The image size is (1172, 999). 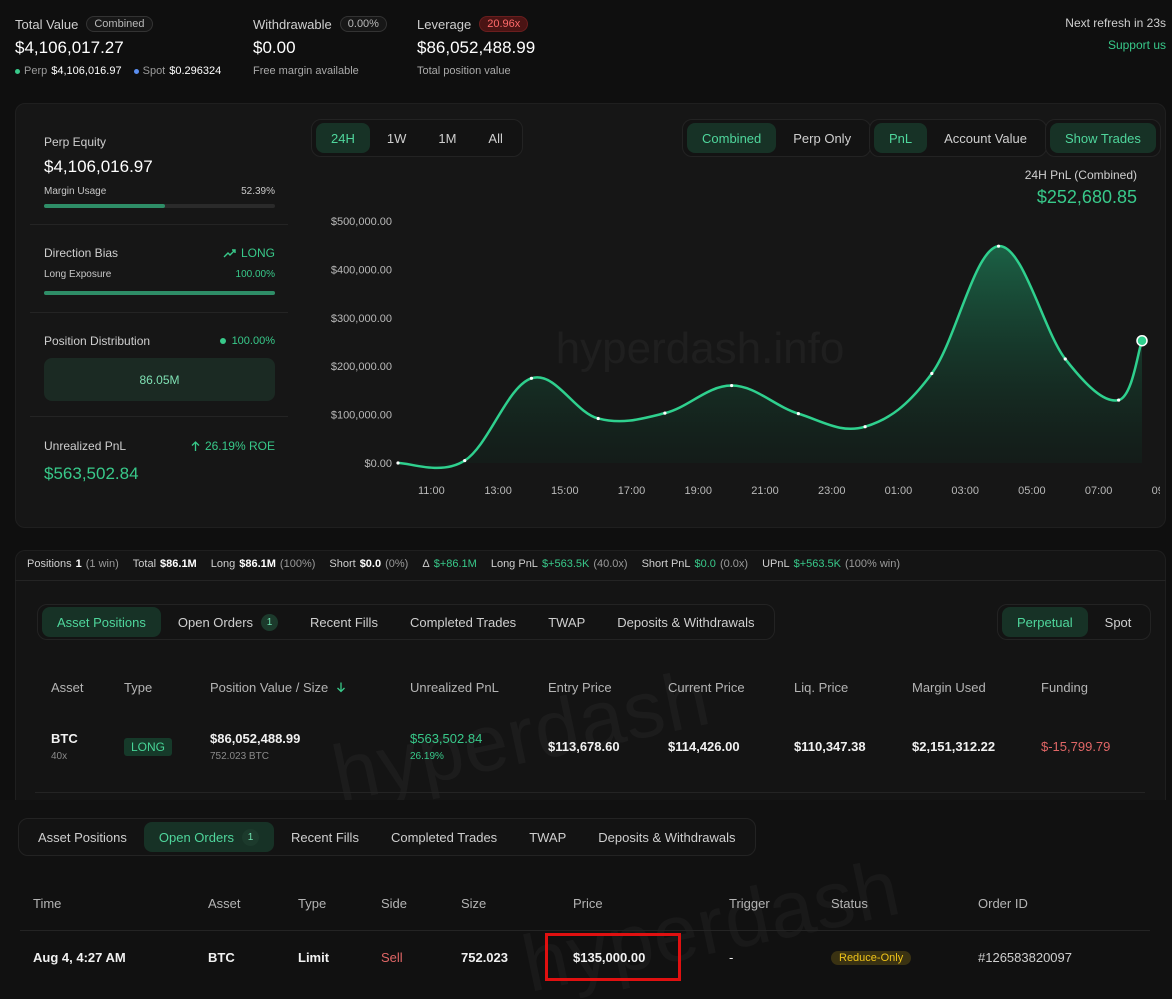 What do you see at coordinates (732, 138) in the screenshot?
I see `mode-combined: Combined` at bounding box center [732, 138].